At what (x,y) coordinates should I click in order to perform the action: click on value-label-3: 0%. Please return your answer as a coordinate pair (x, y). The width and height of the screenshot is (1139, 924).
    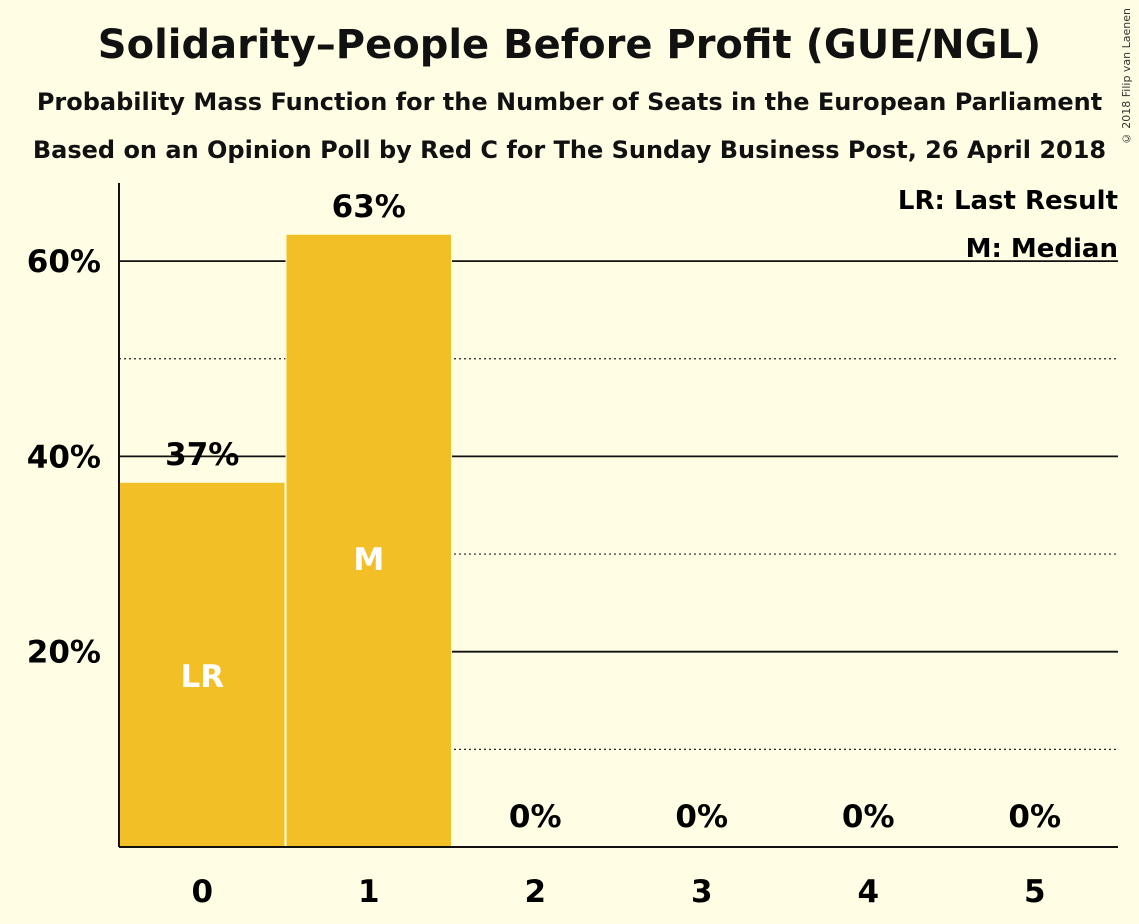
    Looking at the image, I should click on (701, 817).